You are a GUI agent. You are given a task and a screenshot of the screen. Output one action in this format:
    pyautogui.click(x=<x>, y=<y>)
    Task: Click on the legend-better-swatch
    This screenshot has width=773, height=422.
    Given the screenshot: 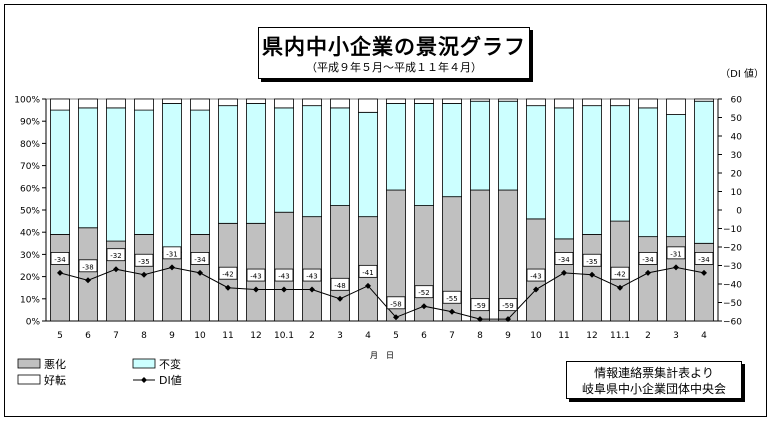 What is the action you would take?
    pyautogui.click(x=29, y=379)
    